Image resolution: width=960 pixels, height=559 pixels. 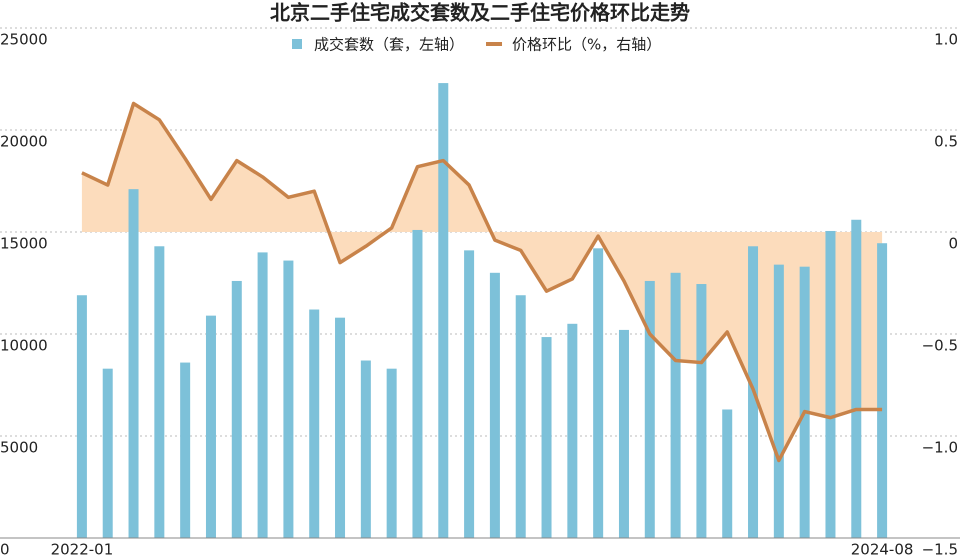 What do you see at coordinates (389, 45) in the screenshot?
I see `legend-label: 成交套数（套，左轴）` at bounding box center [389, 45].